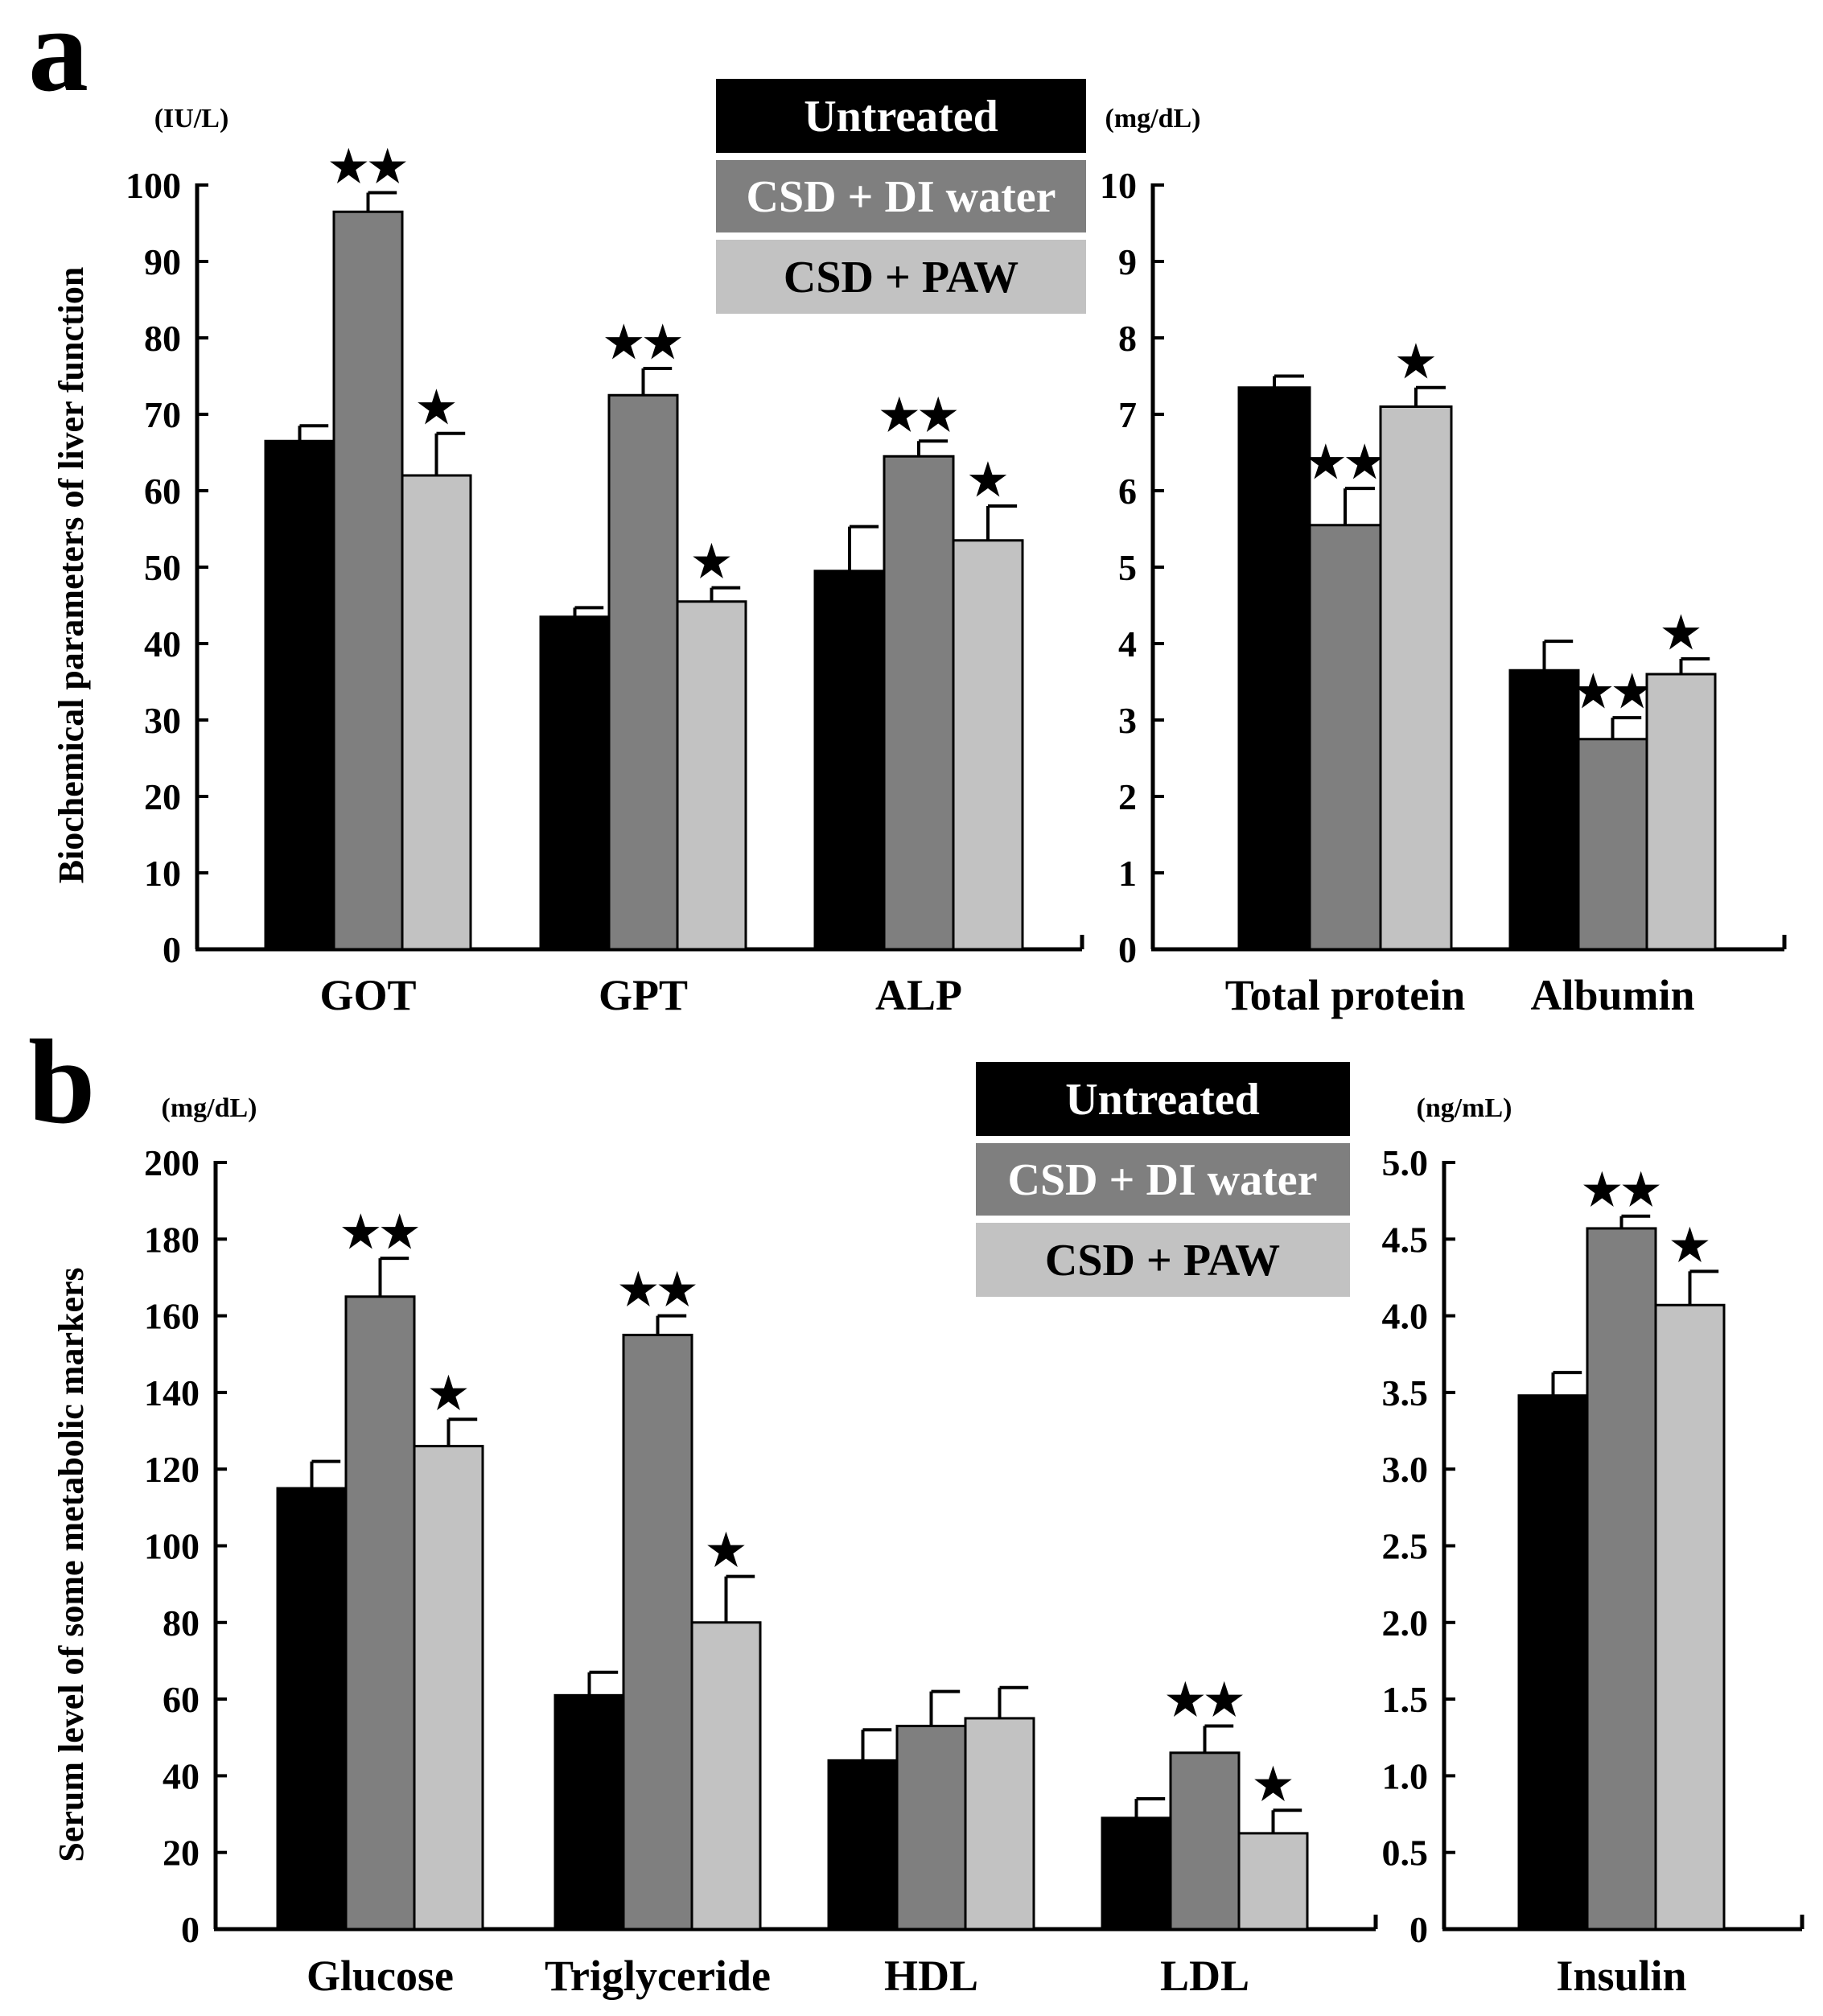  Describe the element at coordinates (1416, 362) in the screenshot. I see `bar-total-protein-paw-significance-stars: ★` at that location.